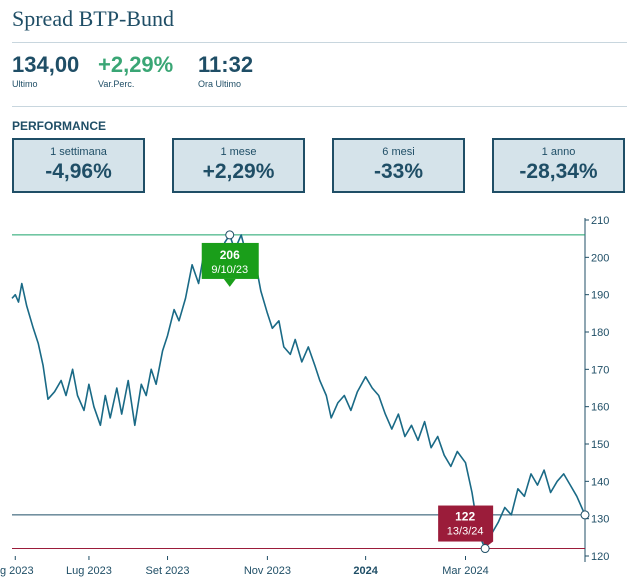 This screenshot has height=582, width=631. I want to click on stat-last-label: Ultimo, so click(25, 84).